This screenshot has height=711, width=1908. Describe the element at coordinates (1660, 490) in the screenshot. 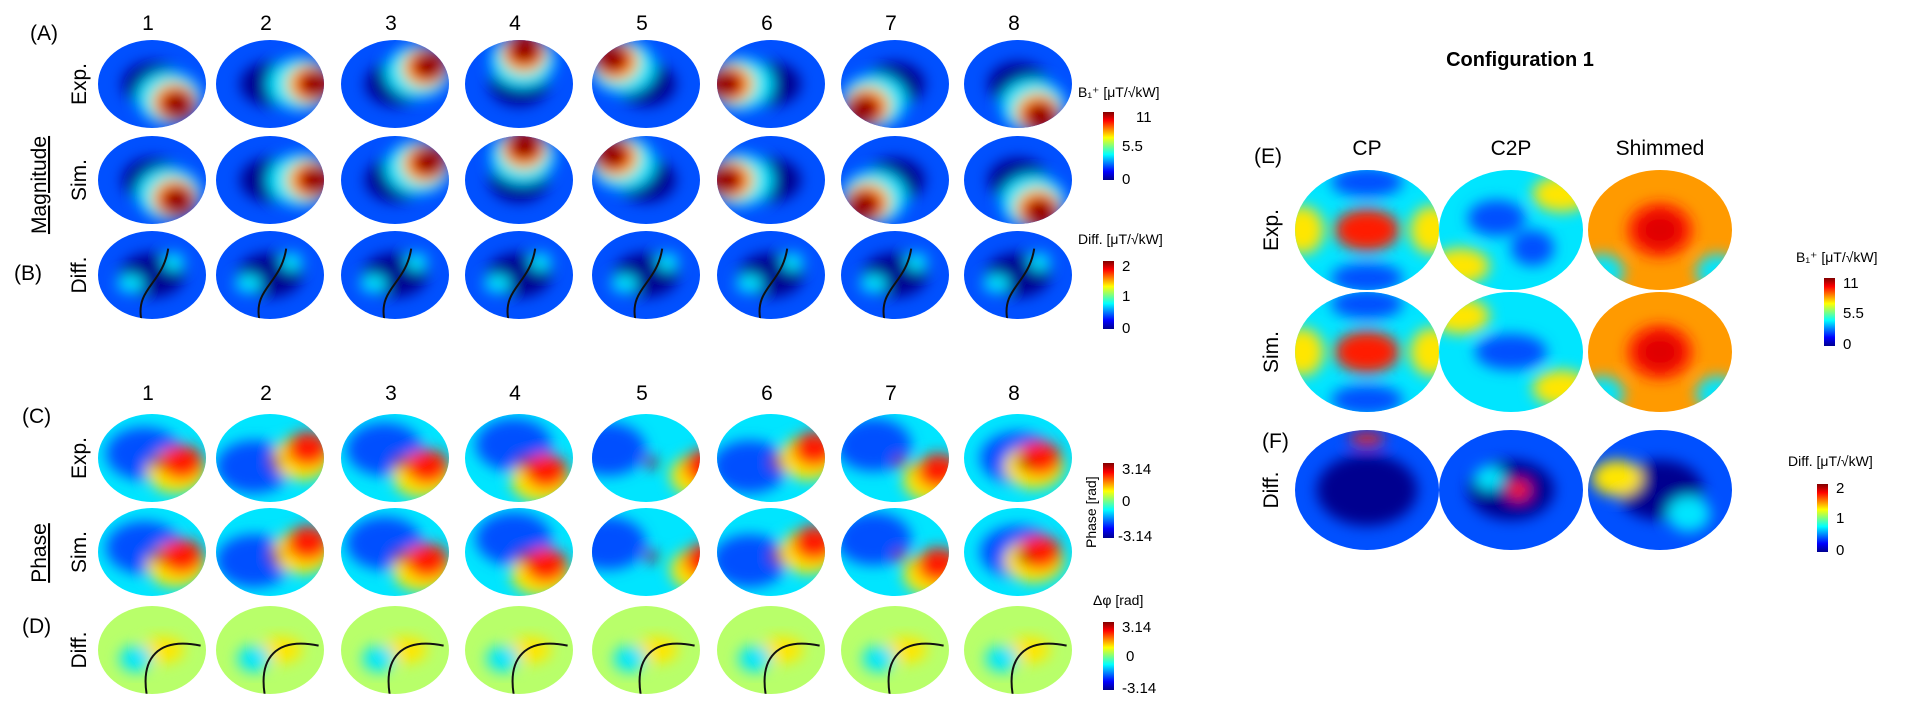

I see `config-map-diff-shimmed` at that location.